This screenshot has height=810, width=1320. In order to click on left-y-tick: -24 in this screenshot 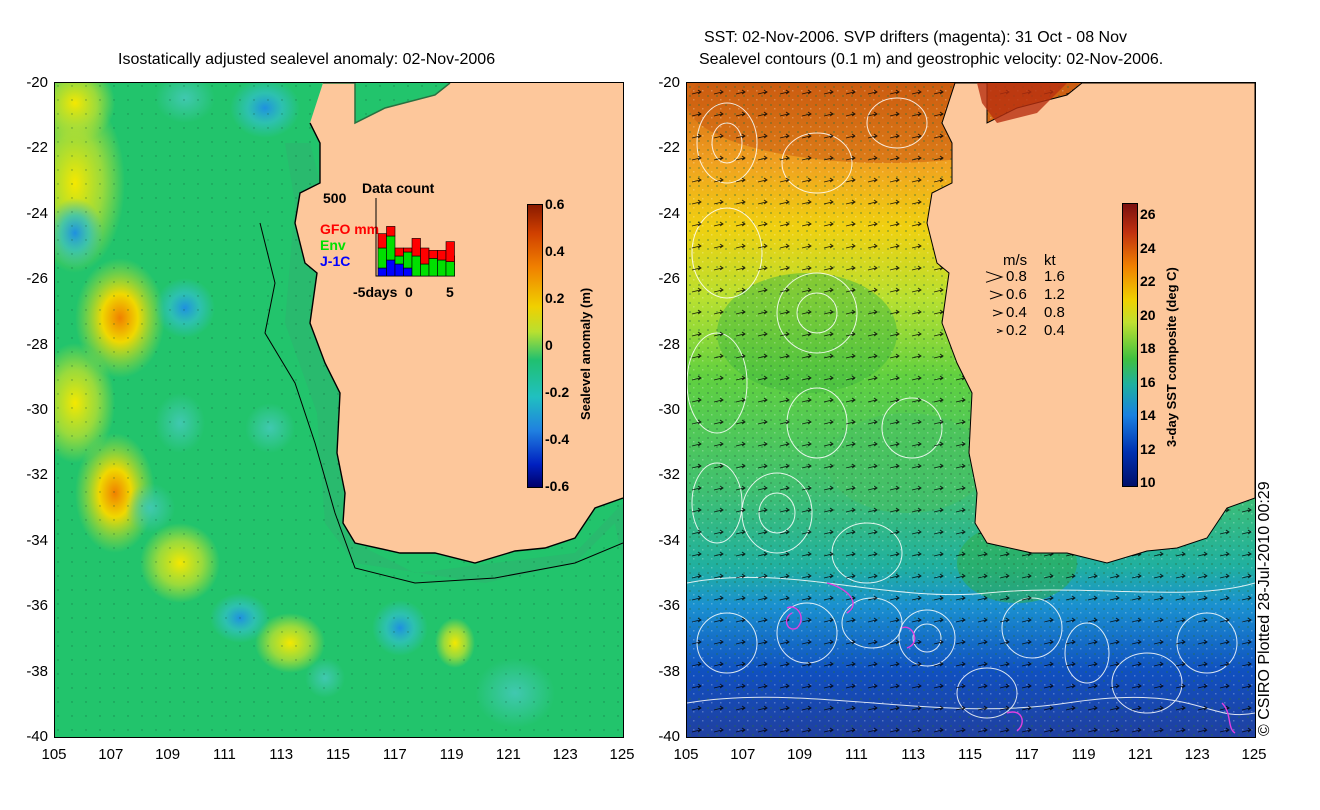, I will do `click(37, 213)`.